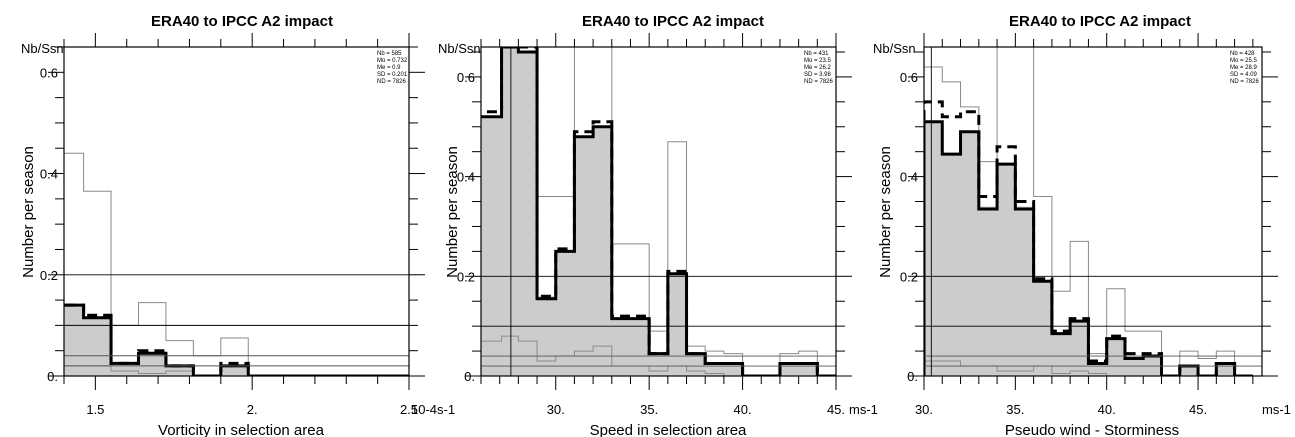 The height and width of the screenshot is (437, 1295). I want to click on x-axis-label: Vorticity in selection area, so click(241, 429).